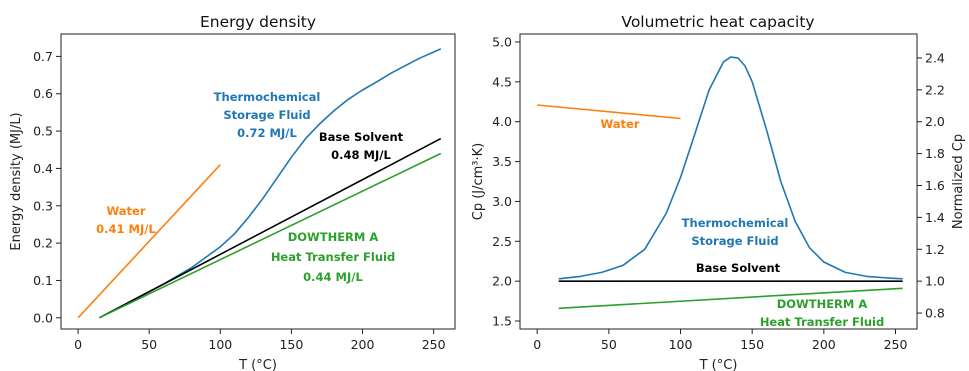  What do you see at coordinates (935, 217) in the screenshot?
I see `y-right-tick-label: 1.4` at bounding box center [935, 217].